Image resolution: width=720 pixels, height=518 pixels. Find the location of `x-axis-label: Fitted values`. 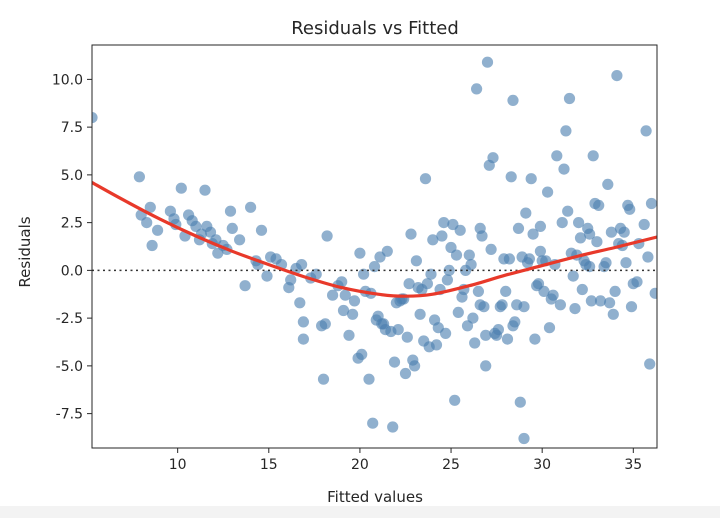

x-axis-label: Fitted values is located at coordinates (375, 497).